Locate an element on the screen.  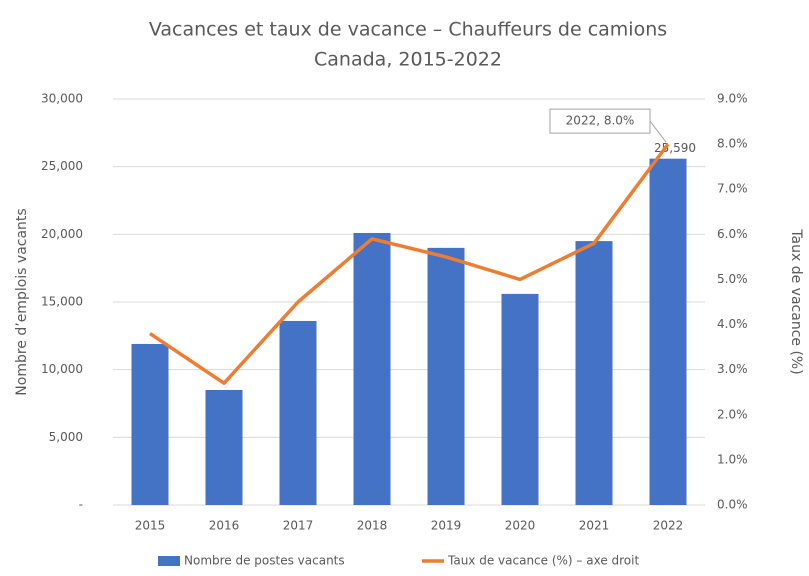
y-tick-label: 30,000 is located at coordinates (62, 99).